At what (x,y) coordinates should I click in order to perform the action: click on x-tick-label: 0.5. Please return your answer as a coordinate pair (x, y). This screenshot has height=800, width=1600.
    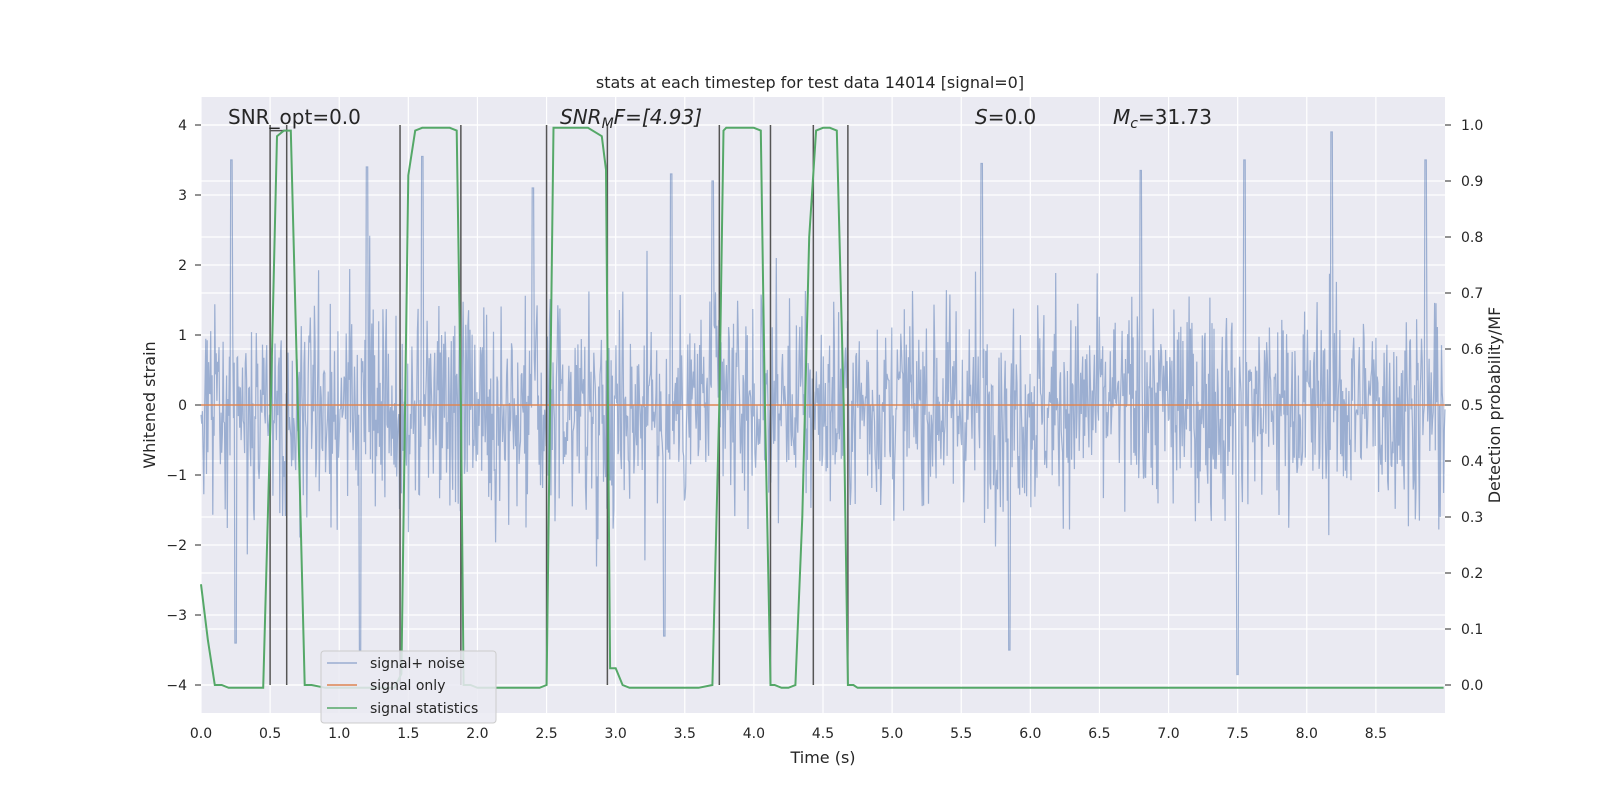
    Looking at the image, I should click on (270, 734).